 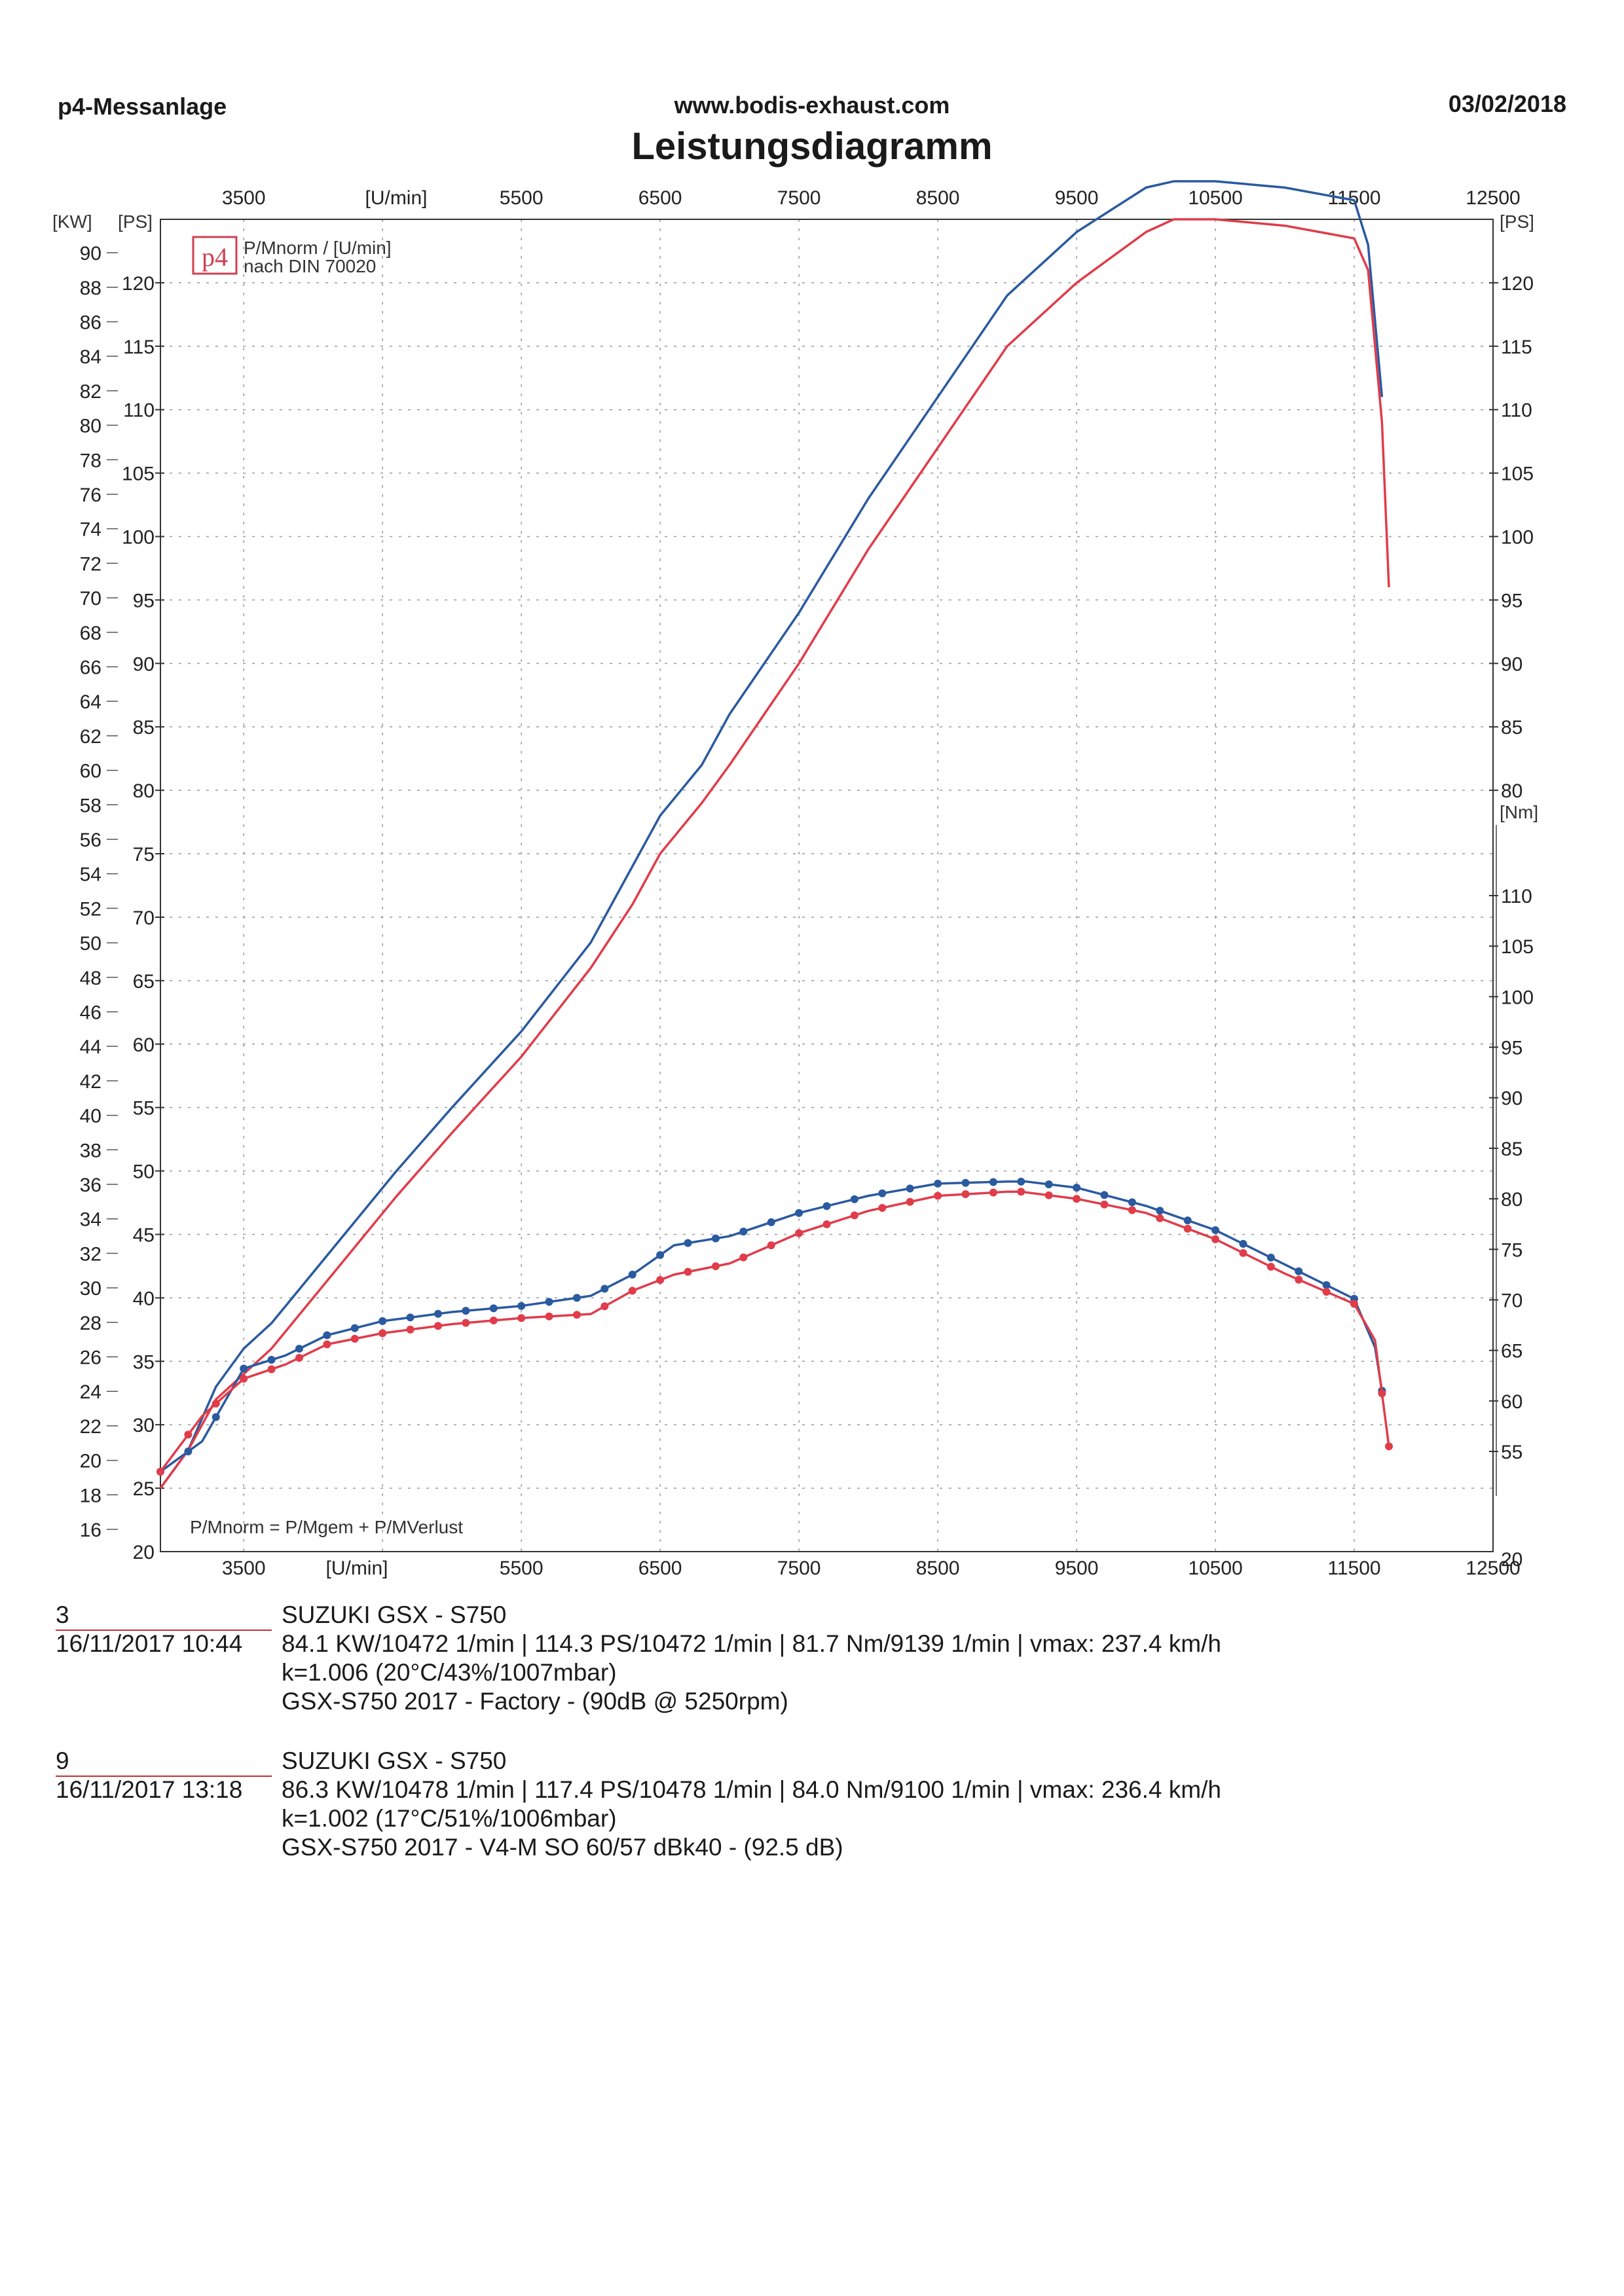 I want to click on y-nm-tick: 95, so click(x=1511, y=1048).